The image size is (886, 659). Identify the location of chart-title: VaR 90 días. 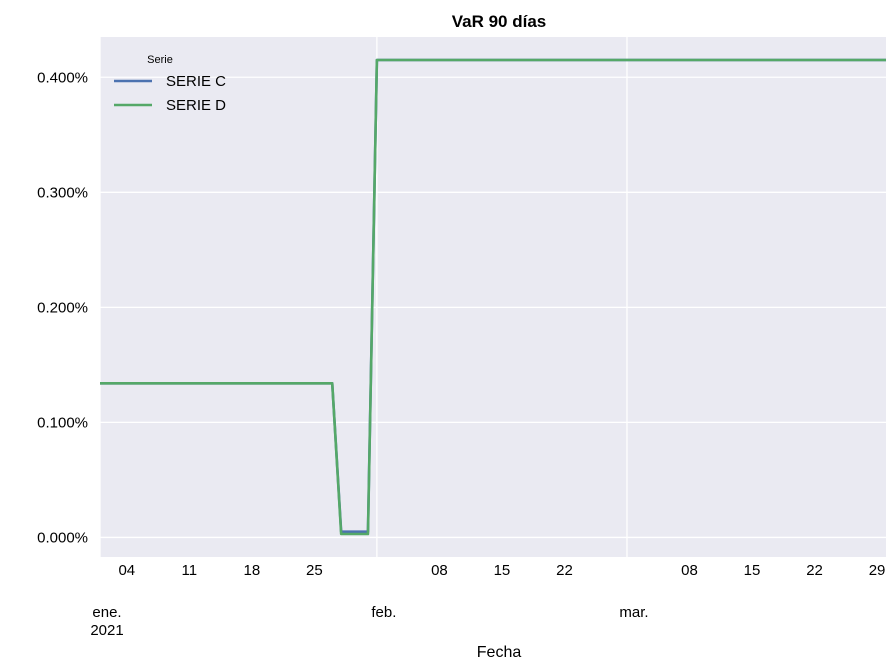
(499, 21).